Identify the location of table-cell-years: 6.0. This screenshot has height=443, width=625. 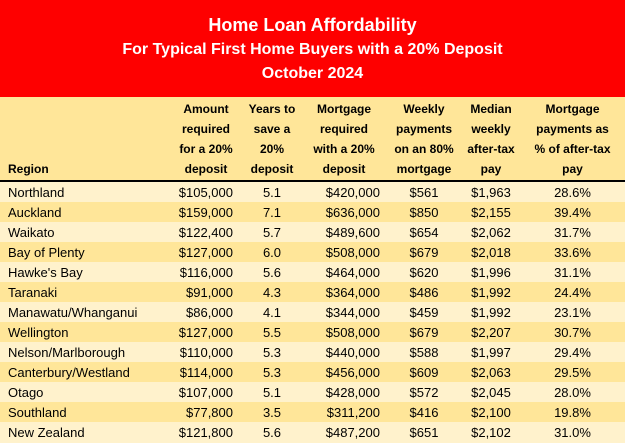
(272, 252).